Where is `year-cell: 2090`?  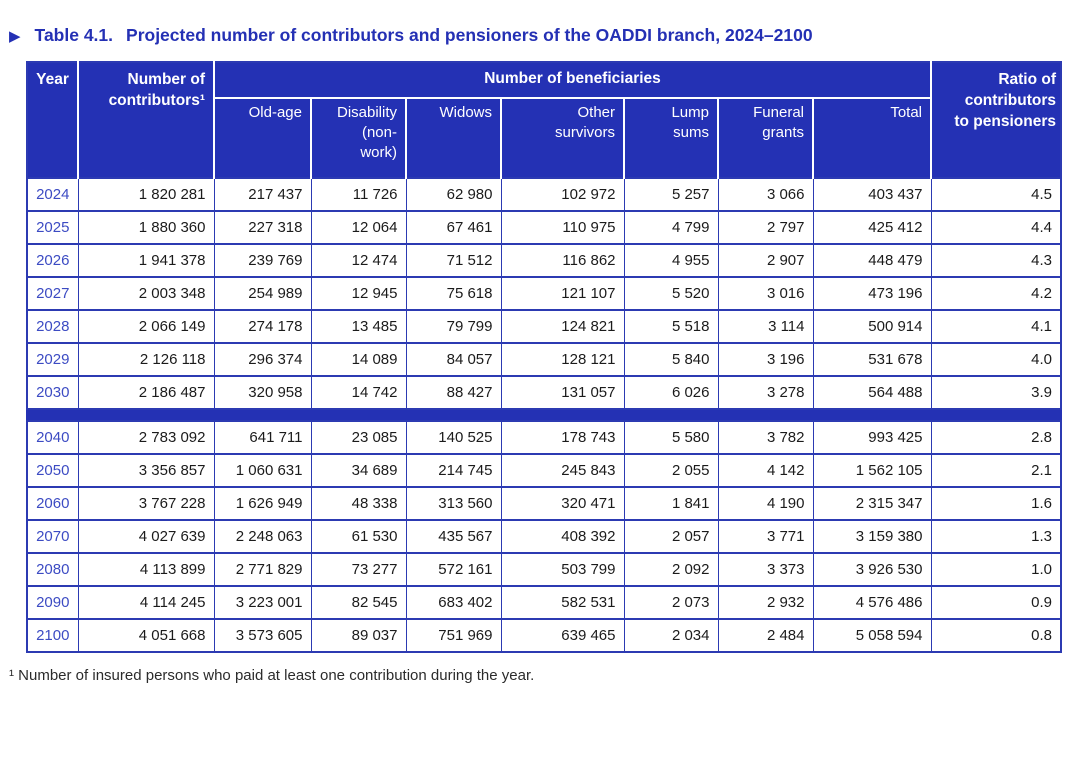
year-cell: 2090 is located at coordinates (52, 602).